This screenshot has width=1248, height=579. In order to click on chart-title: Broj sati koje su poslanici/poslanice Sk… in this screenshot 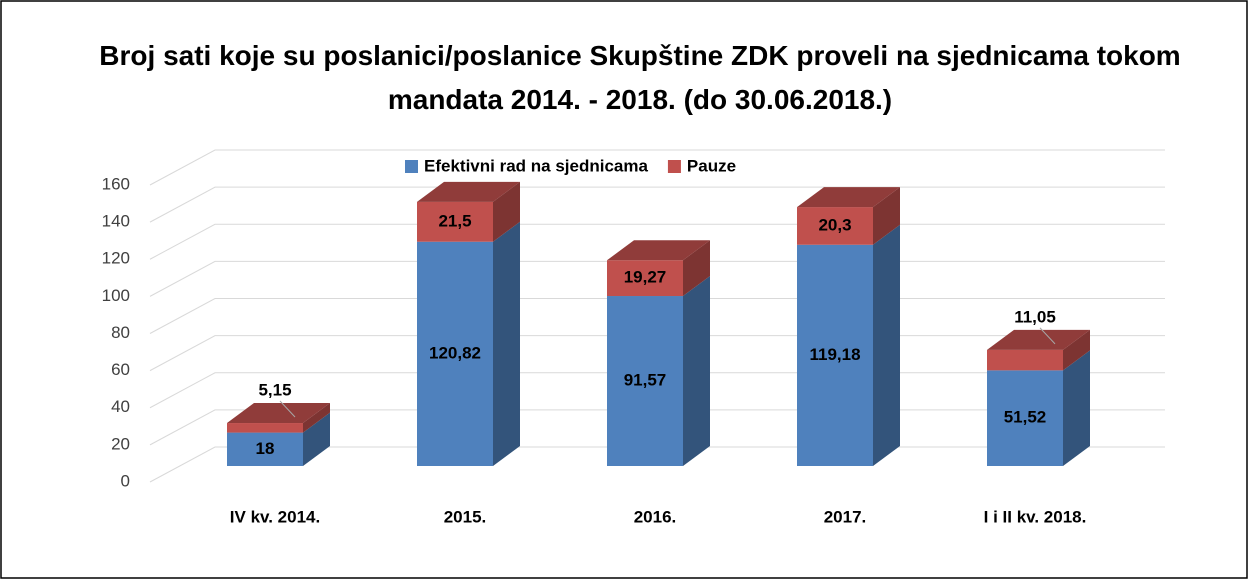, I will do `click(640, 77)`.